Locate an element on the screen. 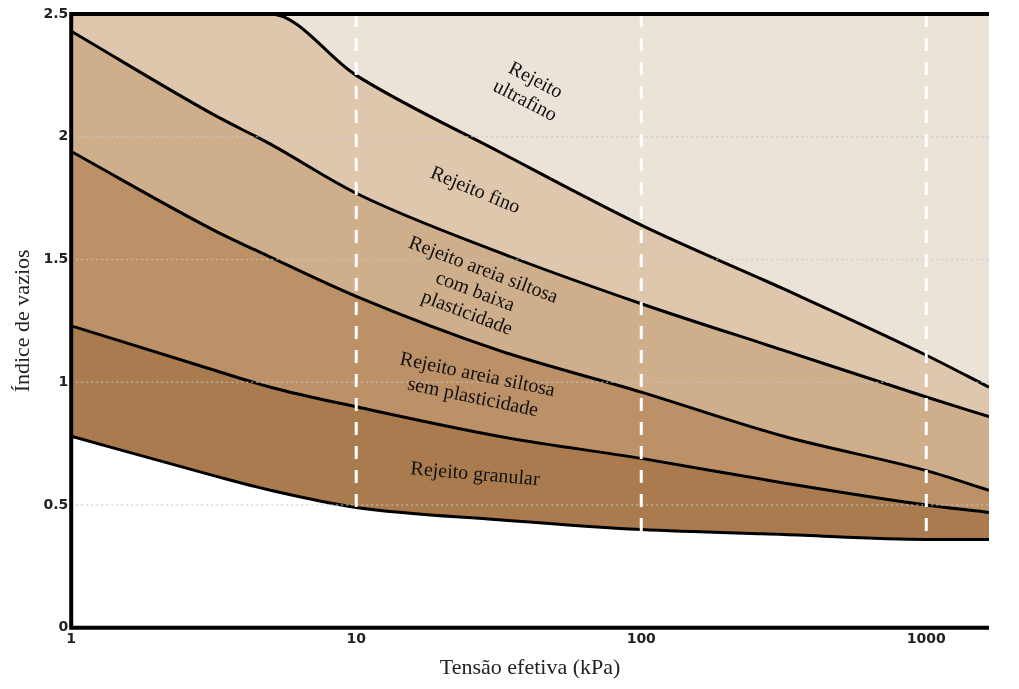 Image resolution: width=1019 pixels, height=689 pixels. y-axis-title: Índice de vazios is located at coordinates (21, 321).